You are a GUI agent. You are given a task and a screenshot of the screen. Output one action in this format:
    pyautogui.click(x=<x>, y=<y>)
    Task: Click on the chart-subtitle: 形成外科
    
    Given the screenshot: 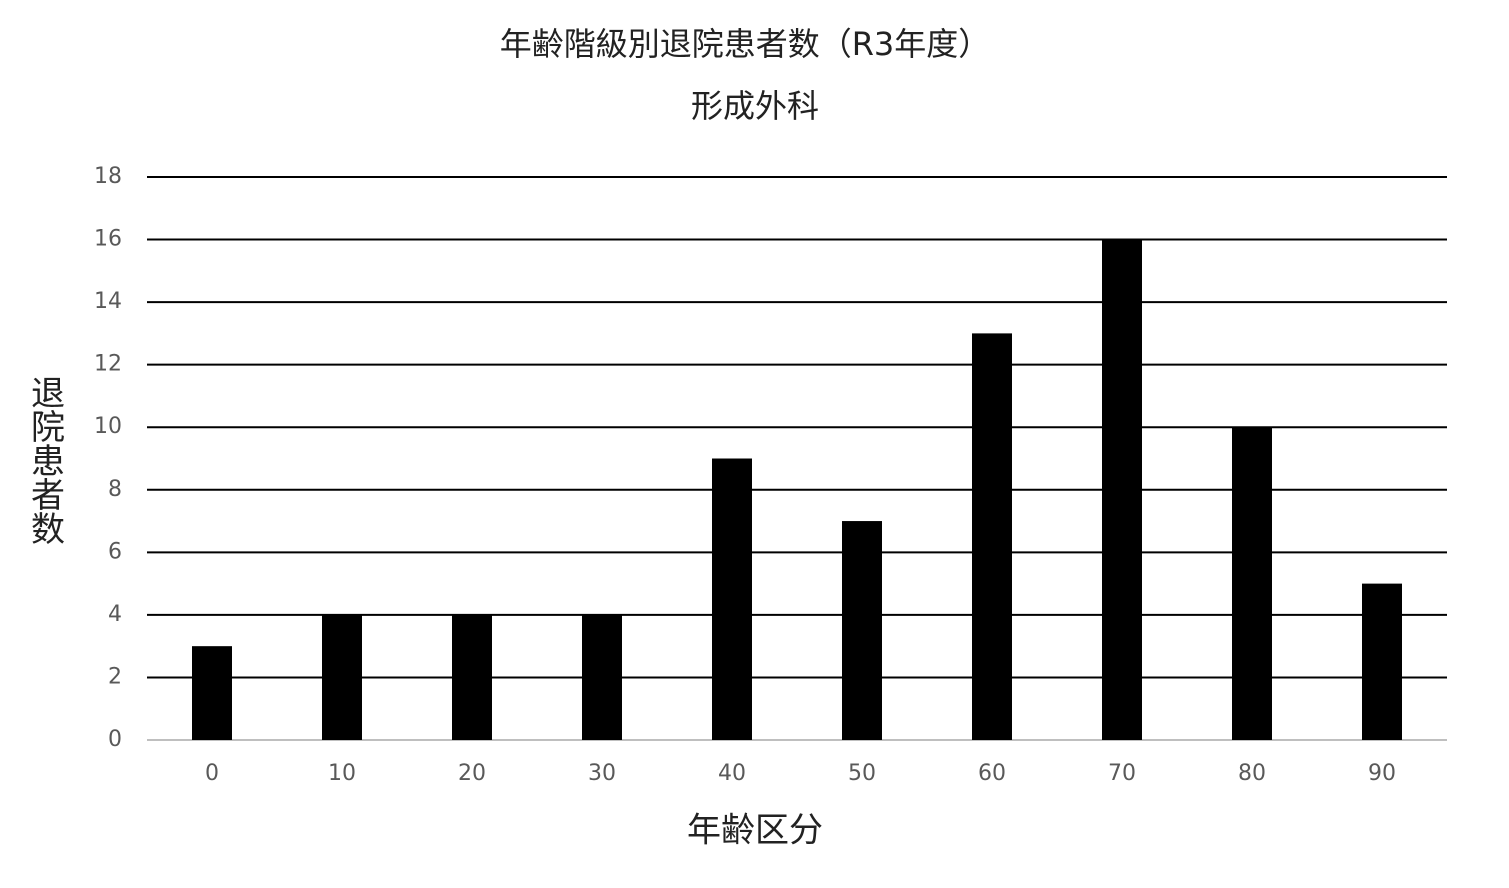 What is the action you would take?
    pyautogui.click(x=755, y=106)
    